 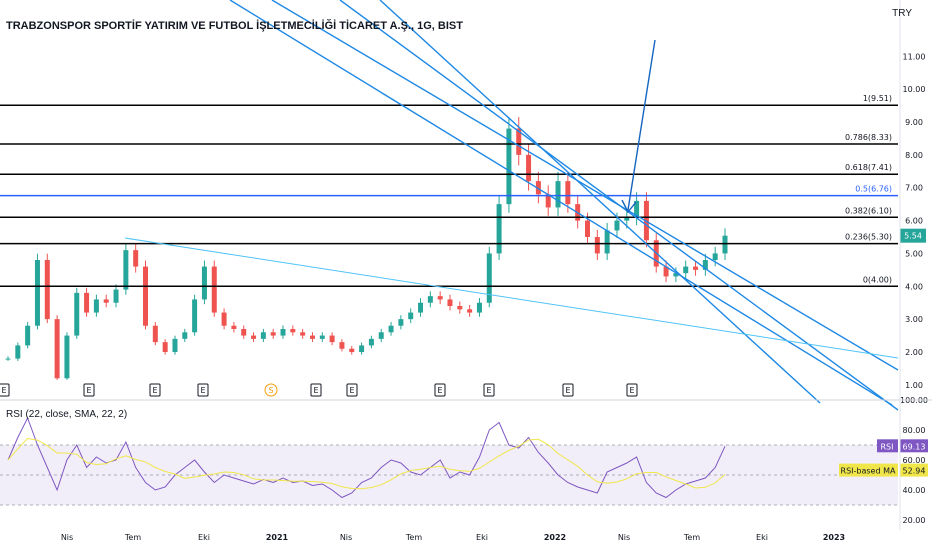 I want to click on rsi-value-tag, so click(x=914, y=446).